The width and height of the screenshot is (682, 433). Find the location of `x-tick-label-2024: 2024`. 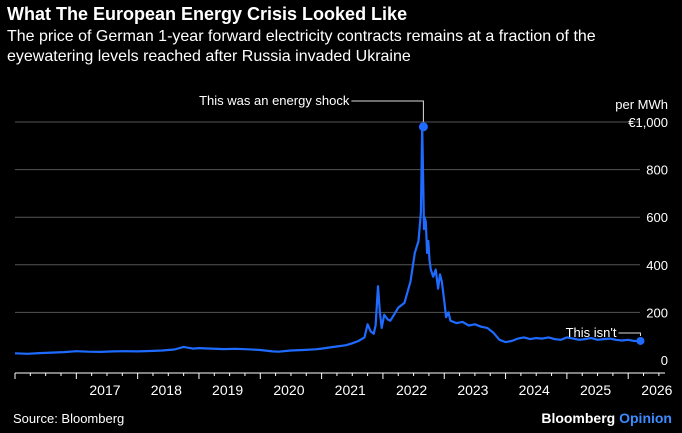

x-tick-label-2024: 2024 is located at coordinates (534, 390).